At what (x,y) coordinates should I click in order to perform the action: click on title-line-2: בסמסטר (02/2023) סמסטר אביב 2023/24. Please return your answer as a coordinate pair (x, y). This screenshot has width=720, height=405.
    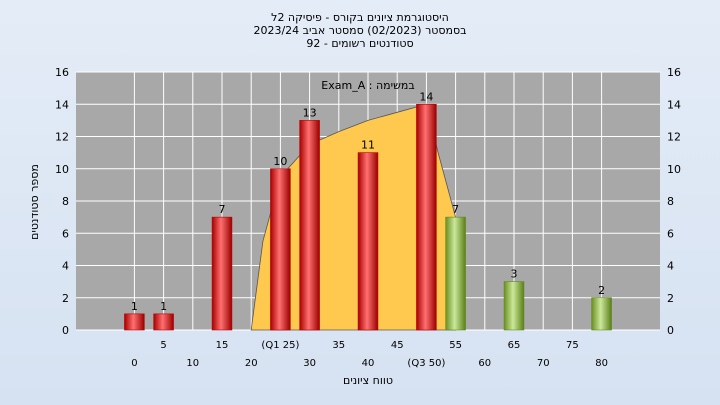
    Looking at the image, I should click on (359, 30).